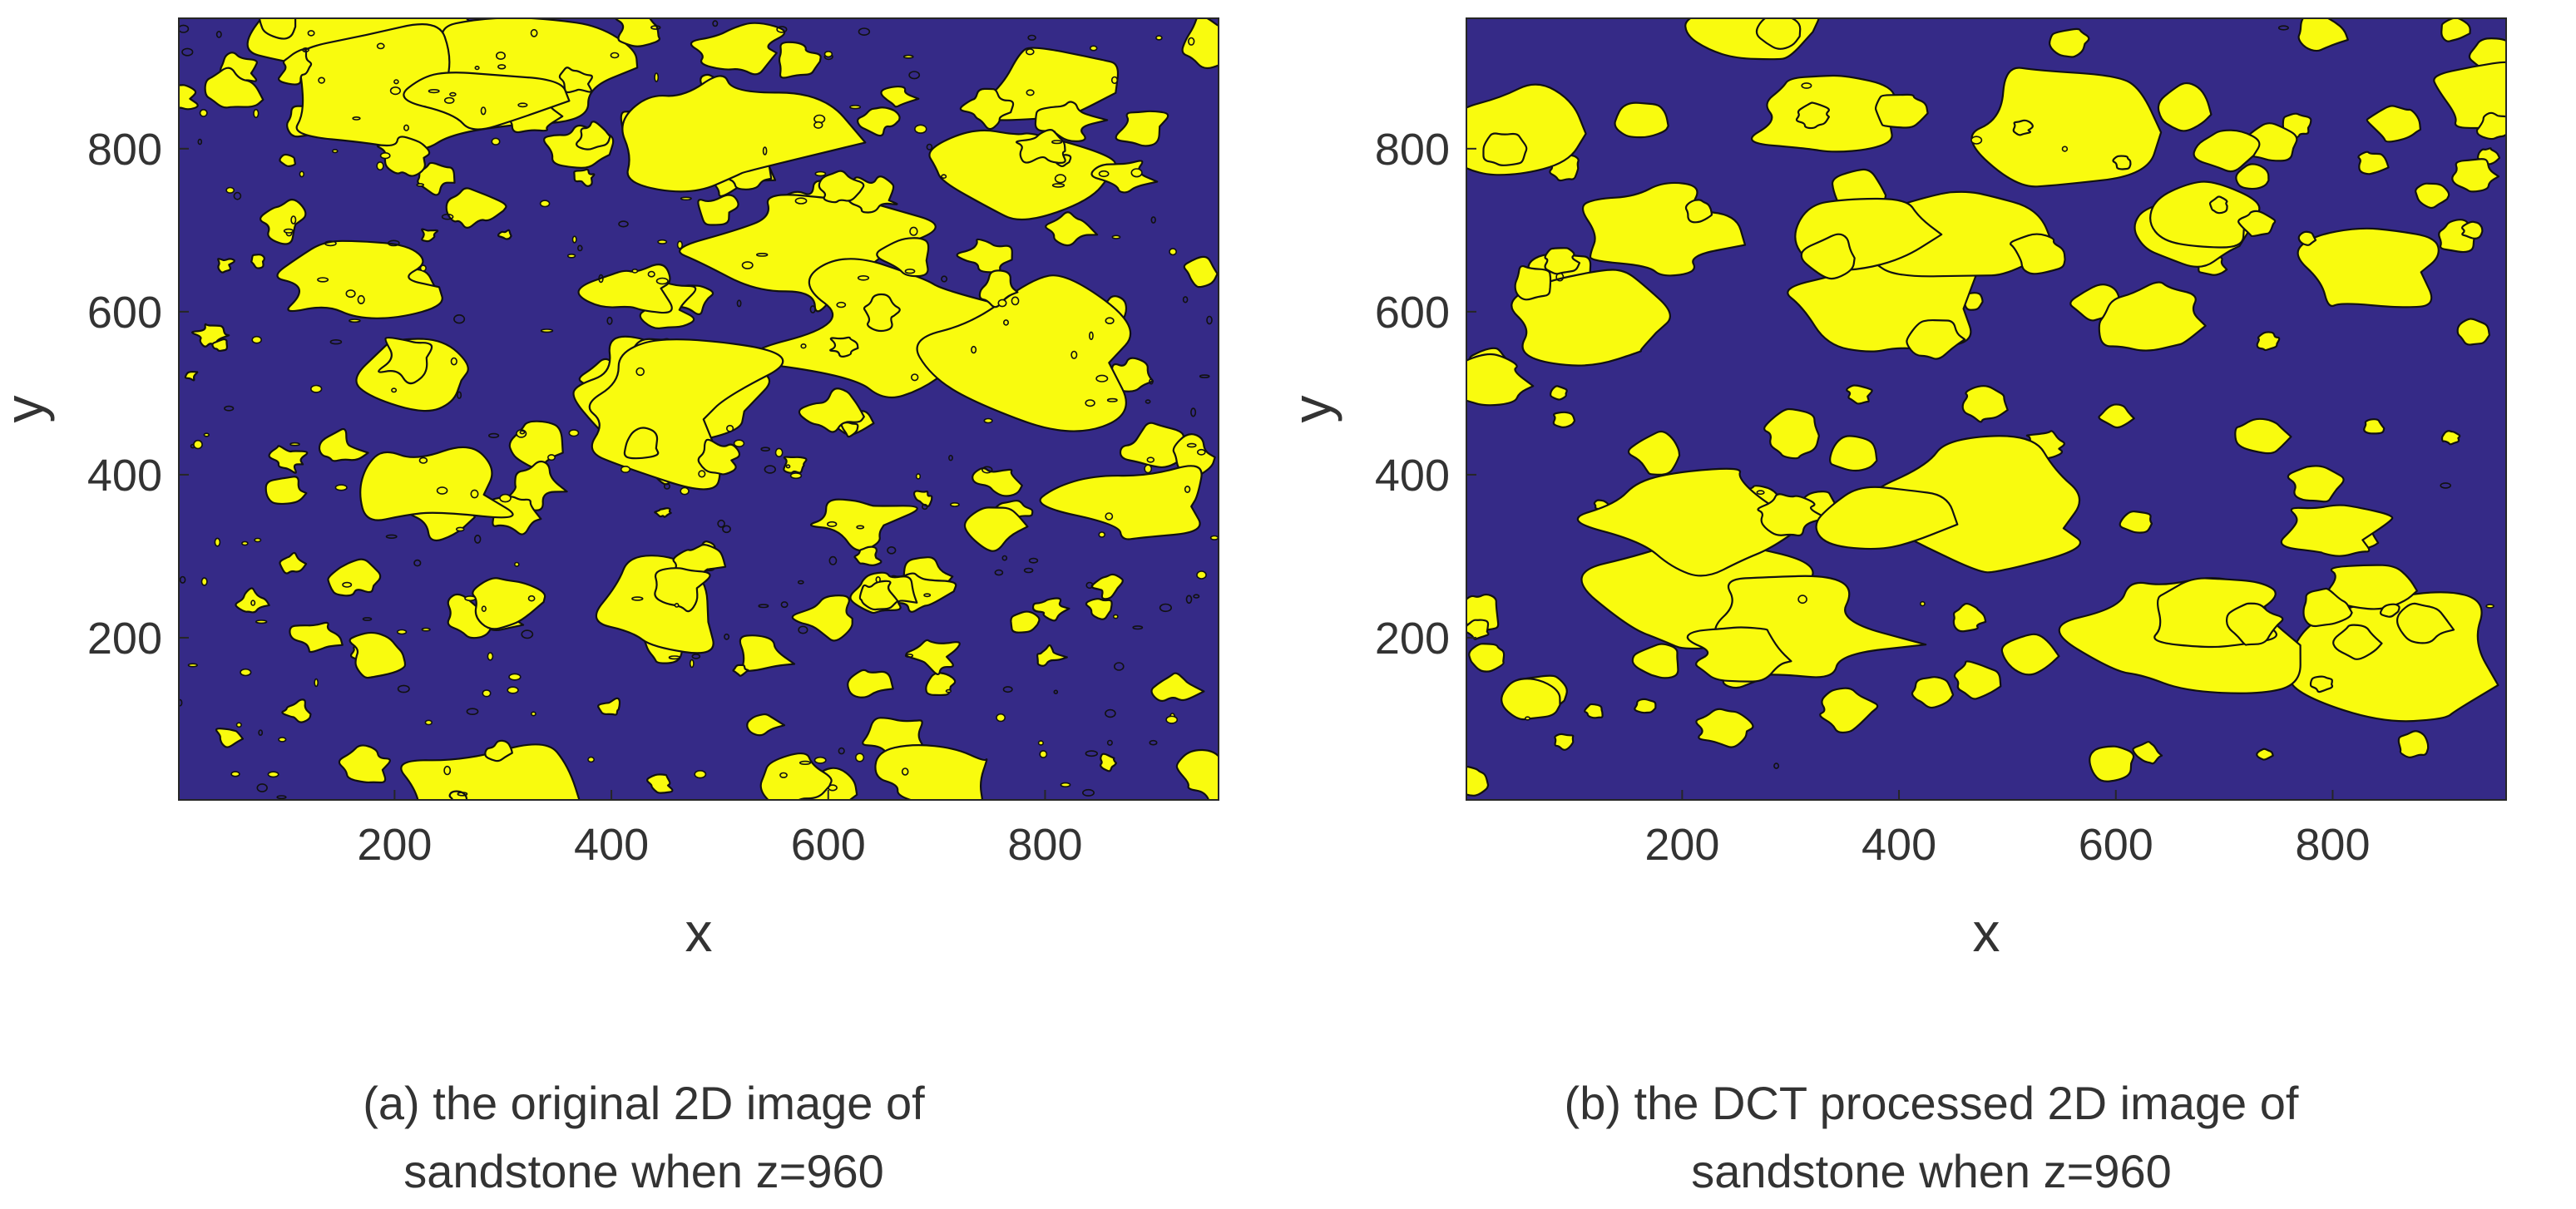 The height and width of the screenshot is (1209, 2576). What do you see at coordinates (1681, 845) in the screenshot?
I see `x-tick-label: 200` at bounding box center [1681, 845].